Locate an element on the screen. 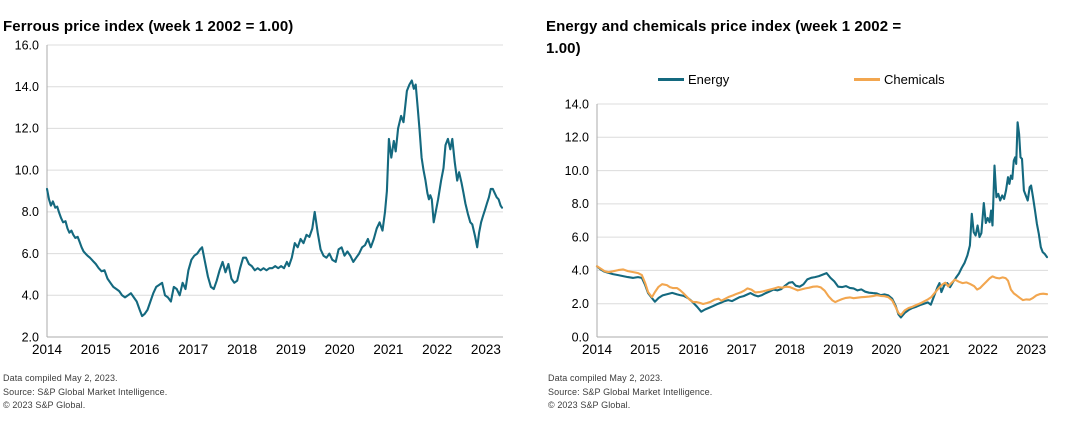 This screenshot has width=1085, height=422. y-tick-label: 0.0 is located at coordinates (580, 337).